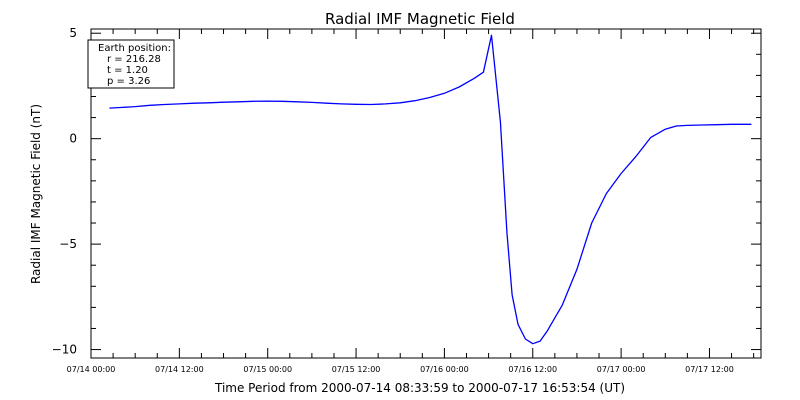  What do you see at coordinates (444, 369) in the screenshot?
I see `x-tick-label: 07/16 00:00` at bounding box center [444, 369].